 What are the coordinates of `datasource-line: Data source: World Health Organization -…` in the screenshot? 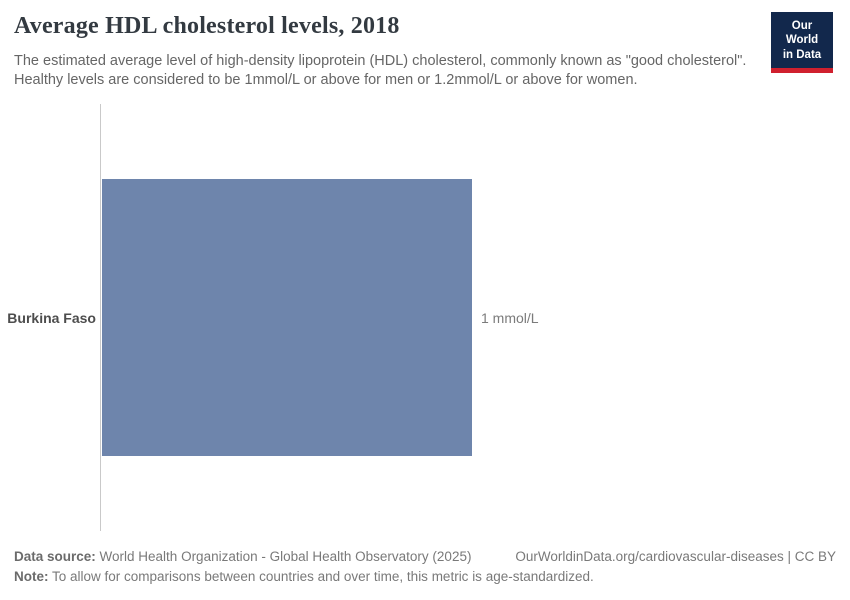 It's located at (242, 557).